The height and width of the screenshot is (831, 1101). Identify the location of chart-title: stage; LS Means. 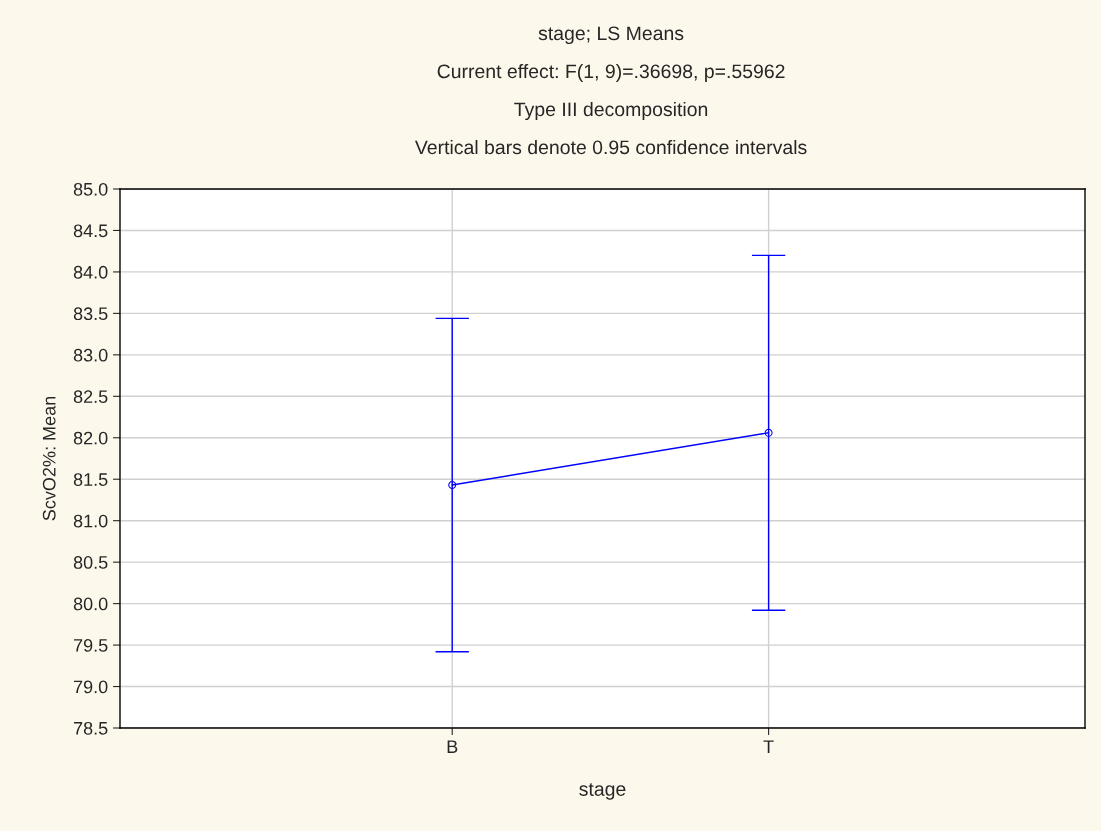
(611, 35).